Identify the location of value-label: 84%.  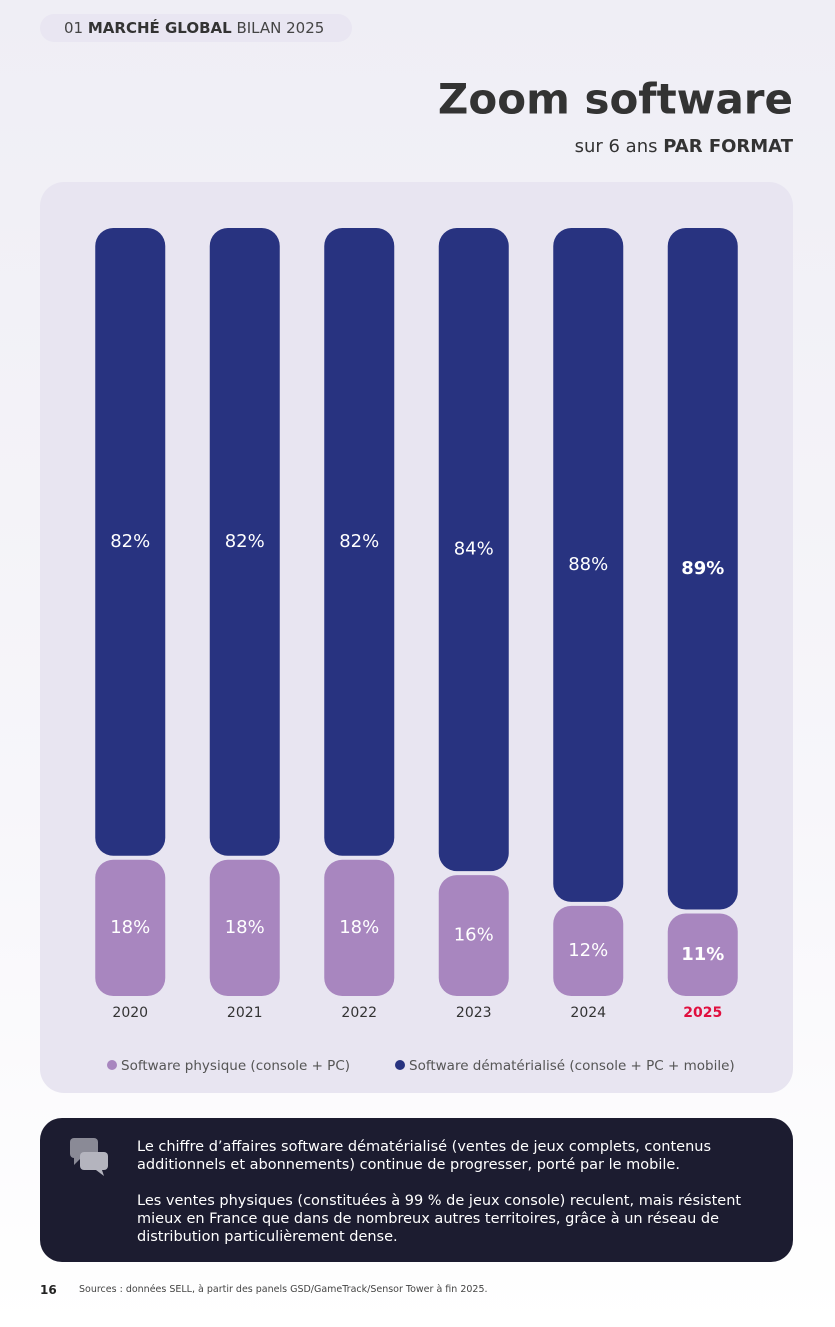
(474, 549).